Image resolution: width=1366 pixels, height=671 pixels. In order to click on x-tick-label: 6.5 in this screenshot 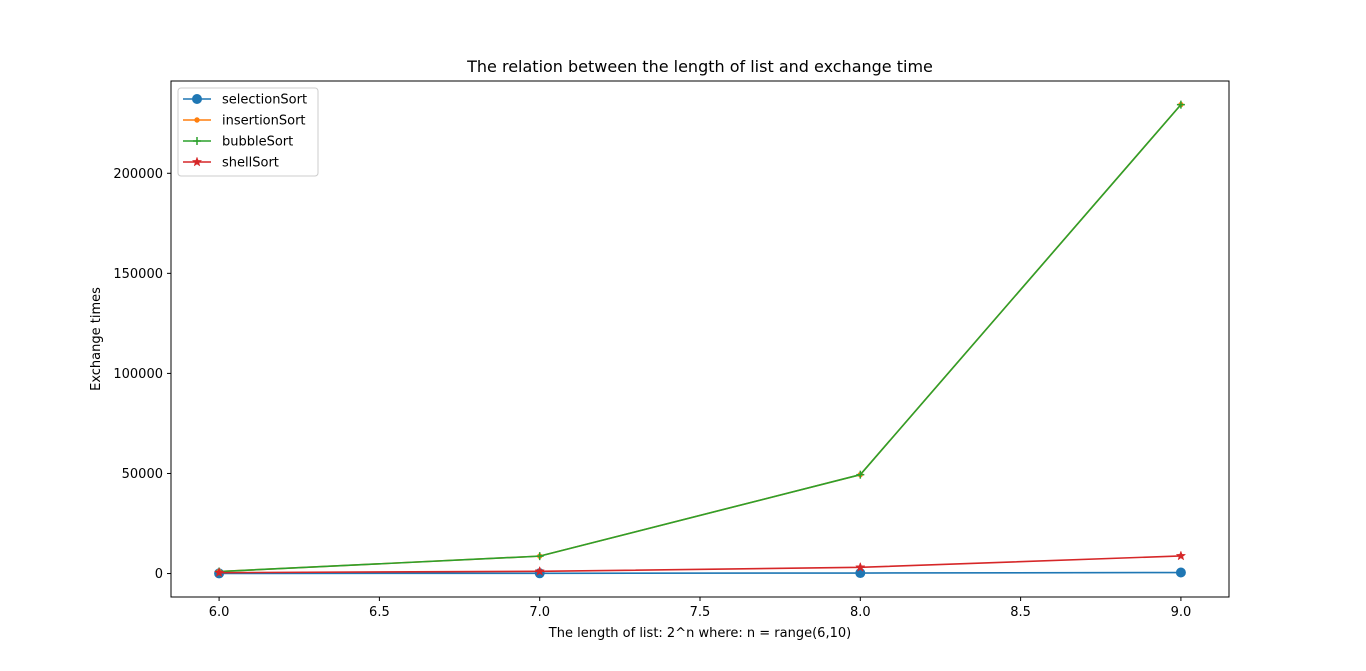, I will do `click(379, 612)`.